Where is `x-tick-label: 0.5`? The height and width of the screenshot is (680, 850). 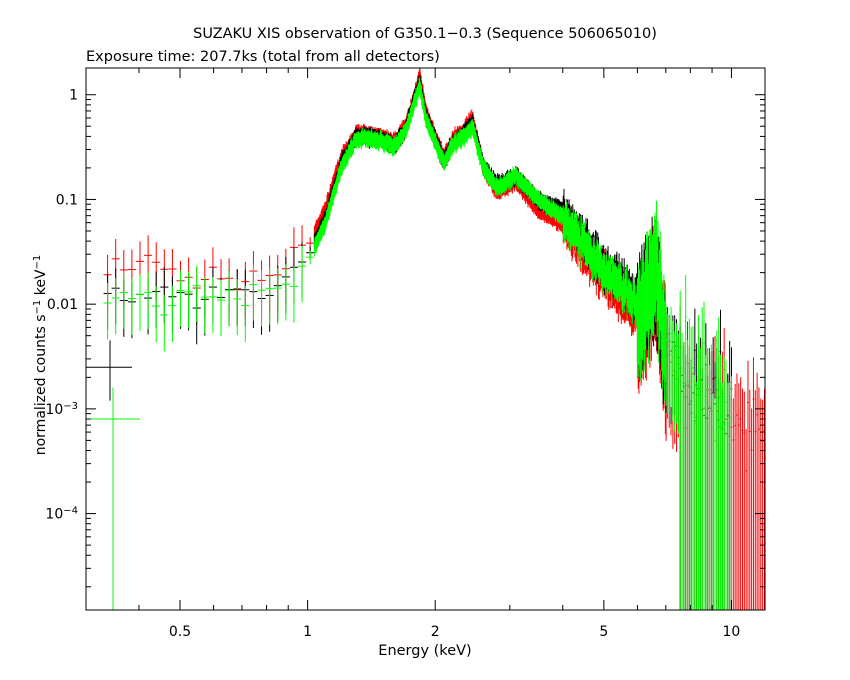 x-tick-label: 0.5 is located at coordinates (180, 632).